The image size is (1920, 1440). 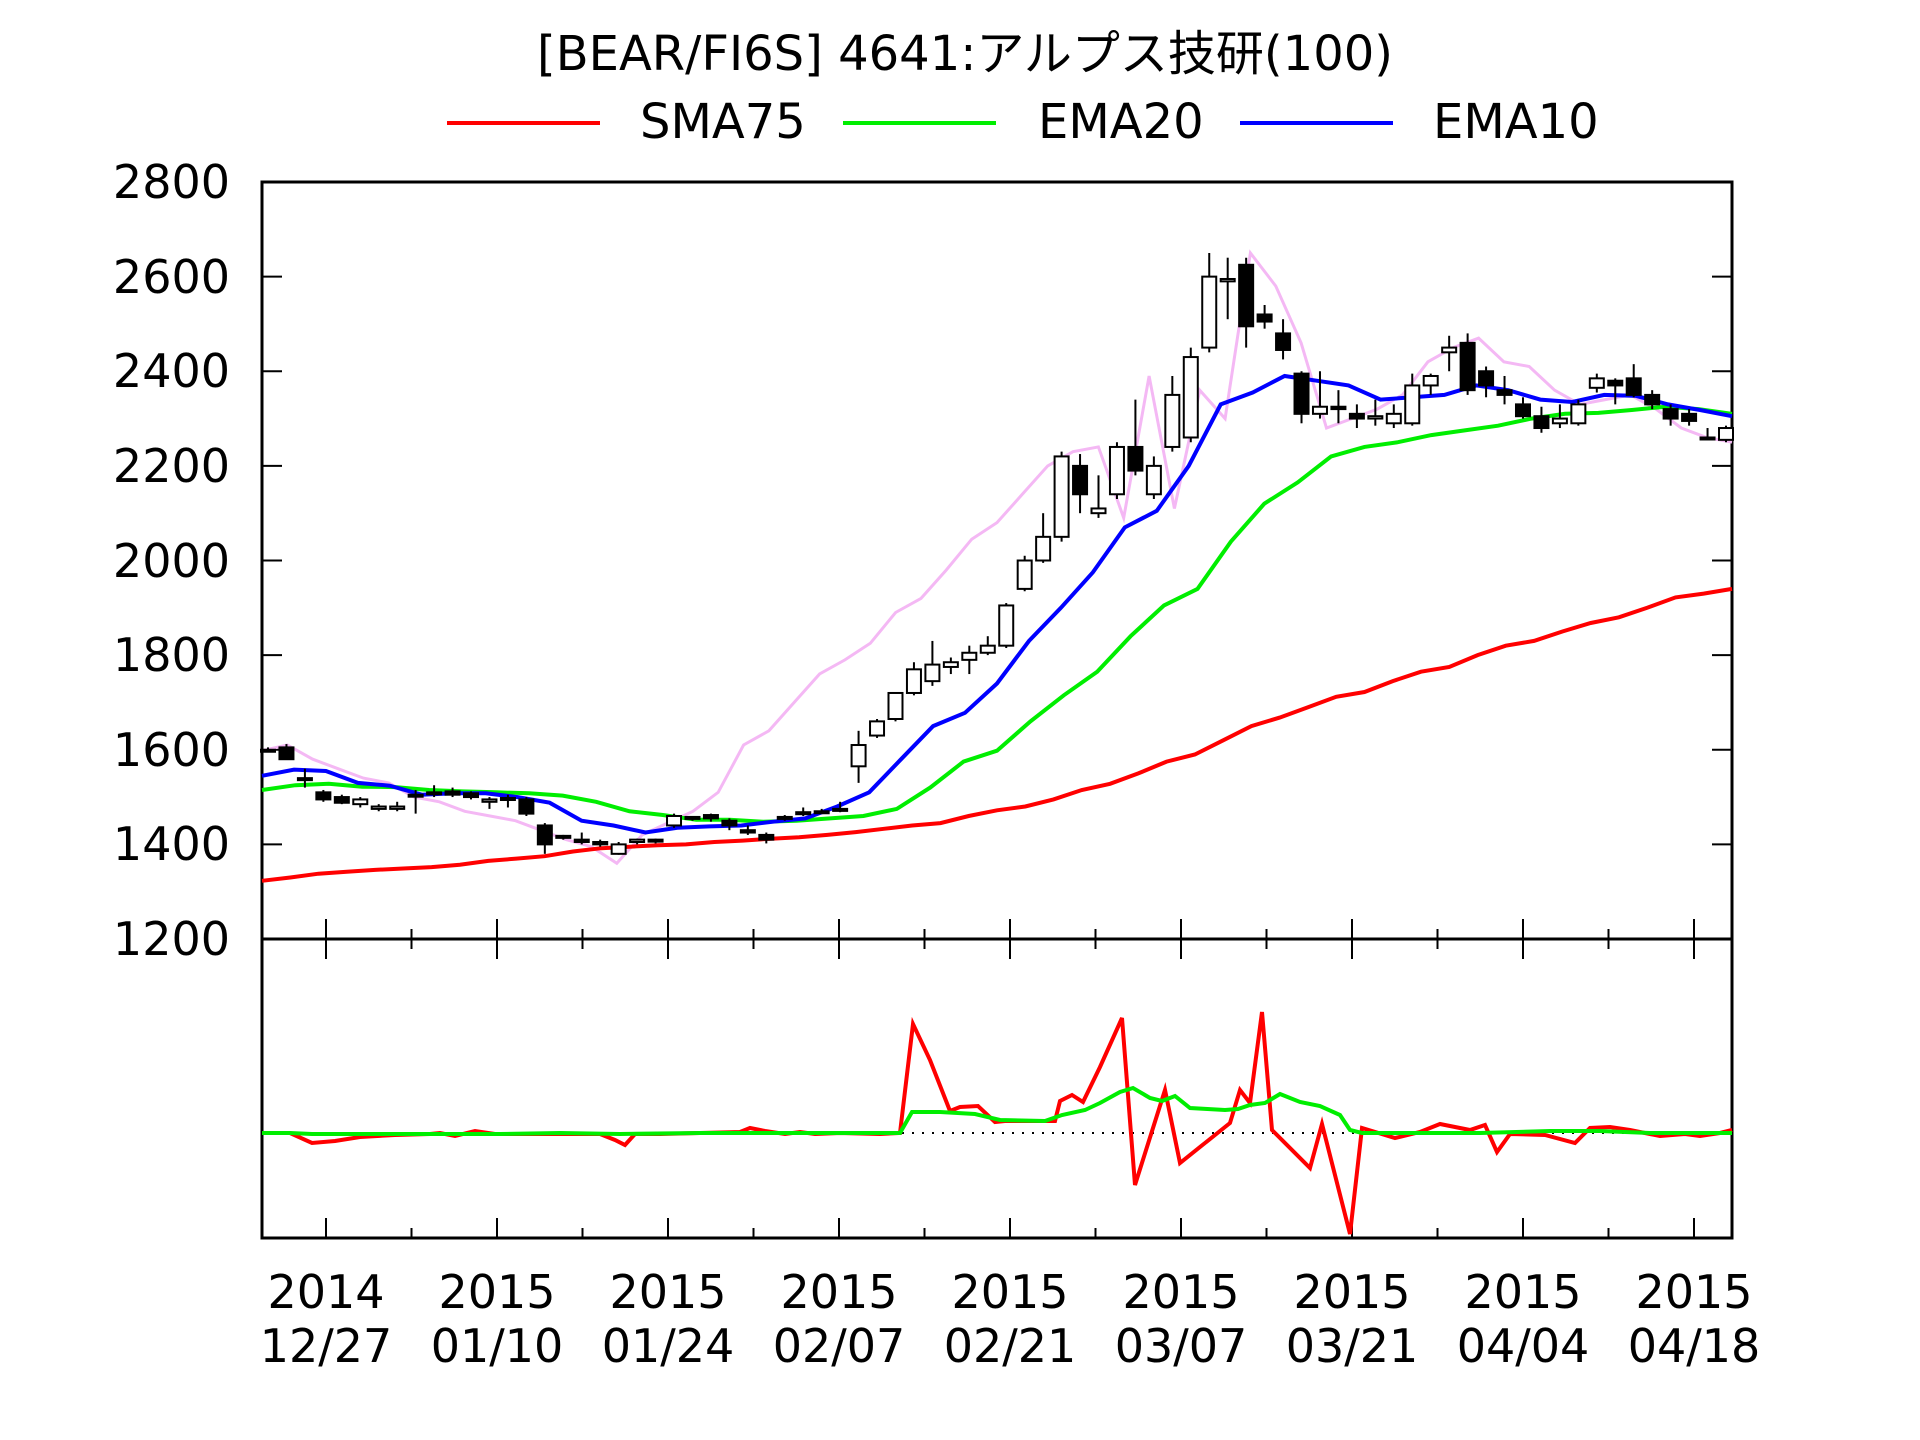 I want to click on legend-sma75-label: SMA75, so click(x=723, y=122).